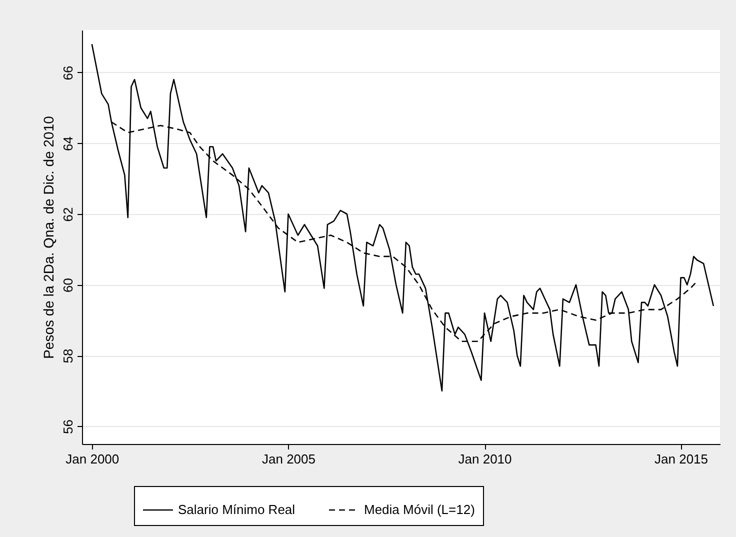 This screenshot has width=736, height=537. Describe the element at coordinates (419, 509) in the screenshot. I see `legend-label: Media Móvil (L=12)` at that location.